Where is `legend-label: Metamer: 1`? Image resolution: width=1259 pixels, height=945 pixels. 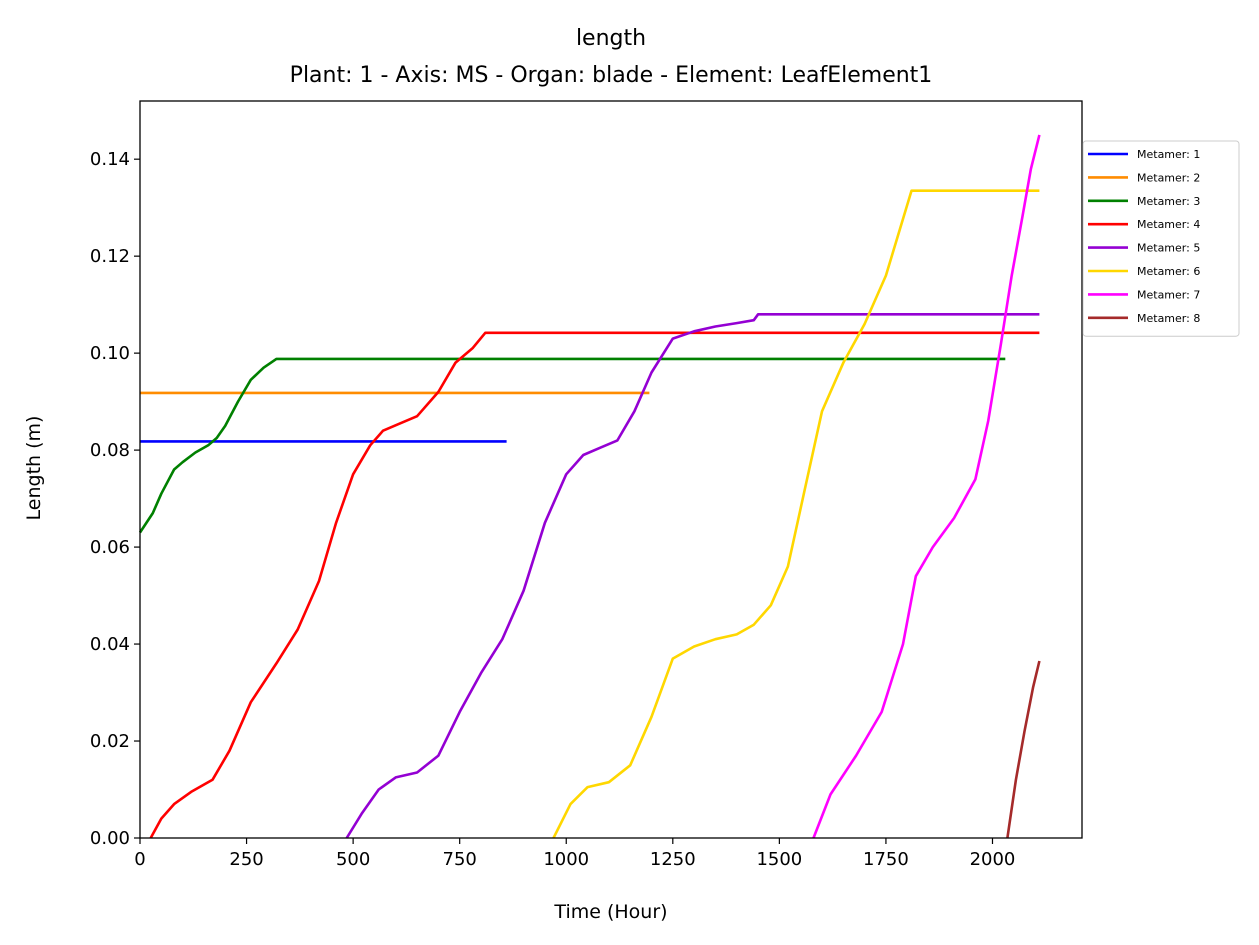
legend-label: Metamer: 1 is located at coordinates (1168, 154).